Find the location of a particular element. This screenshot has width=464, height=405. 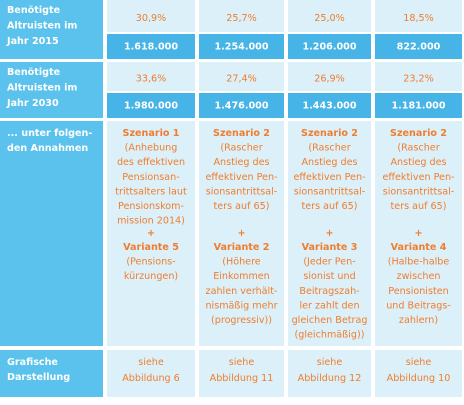

number: 1.254.000 is located at coordinates (241, 47).